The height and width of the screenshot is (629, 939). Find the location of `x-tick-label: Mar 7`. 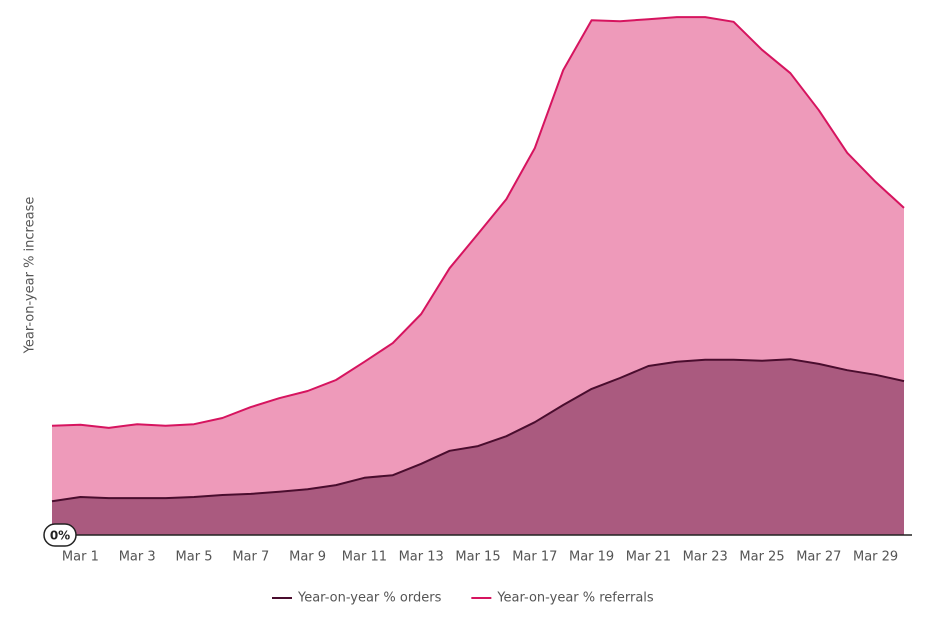

x-tick-label: Mar 7 is located at coordinates (250, 557).